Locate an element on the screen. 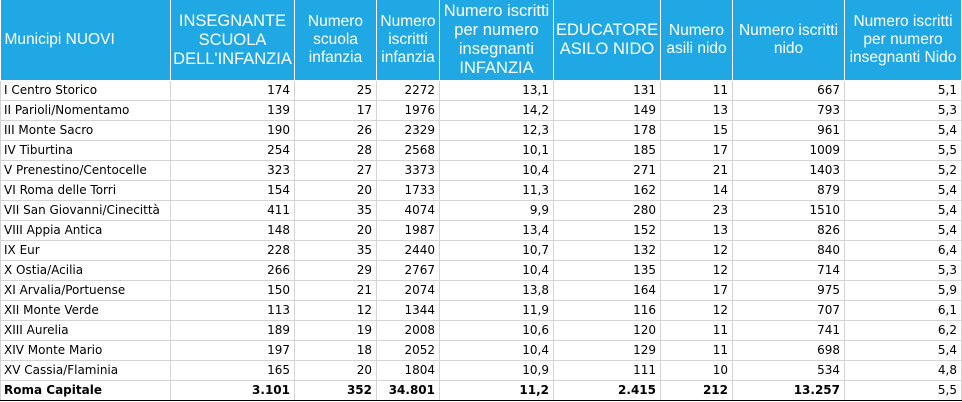 The height and width of the screenshot is (402, 962). cell-rapporto-nido: 4,8 is located at coordinates (903, 370).